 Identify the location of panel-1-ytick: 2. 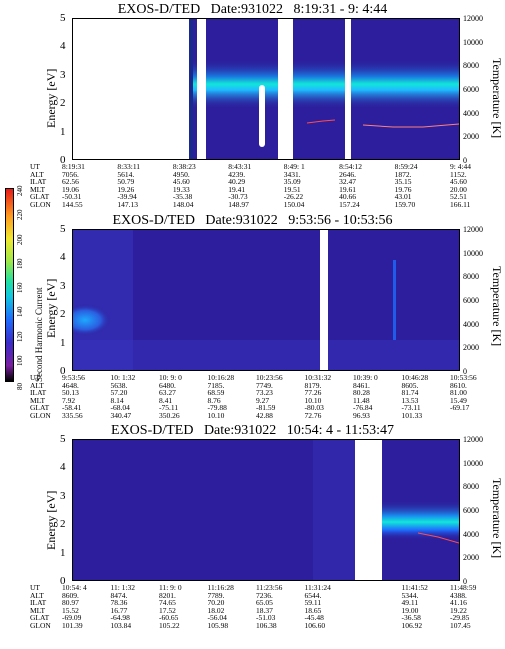
(63, 103).